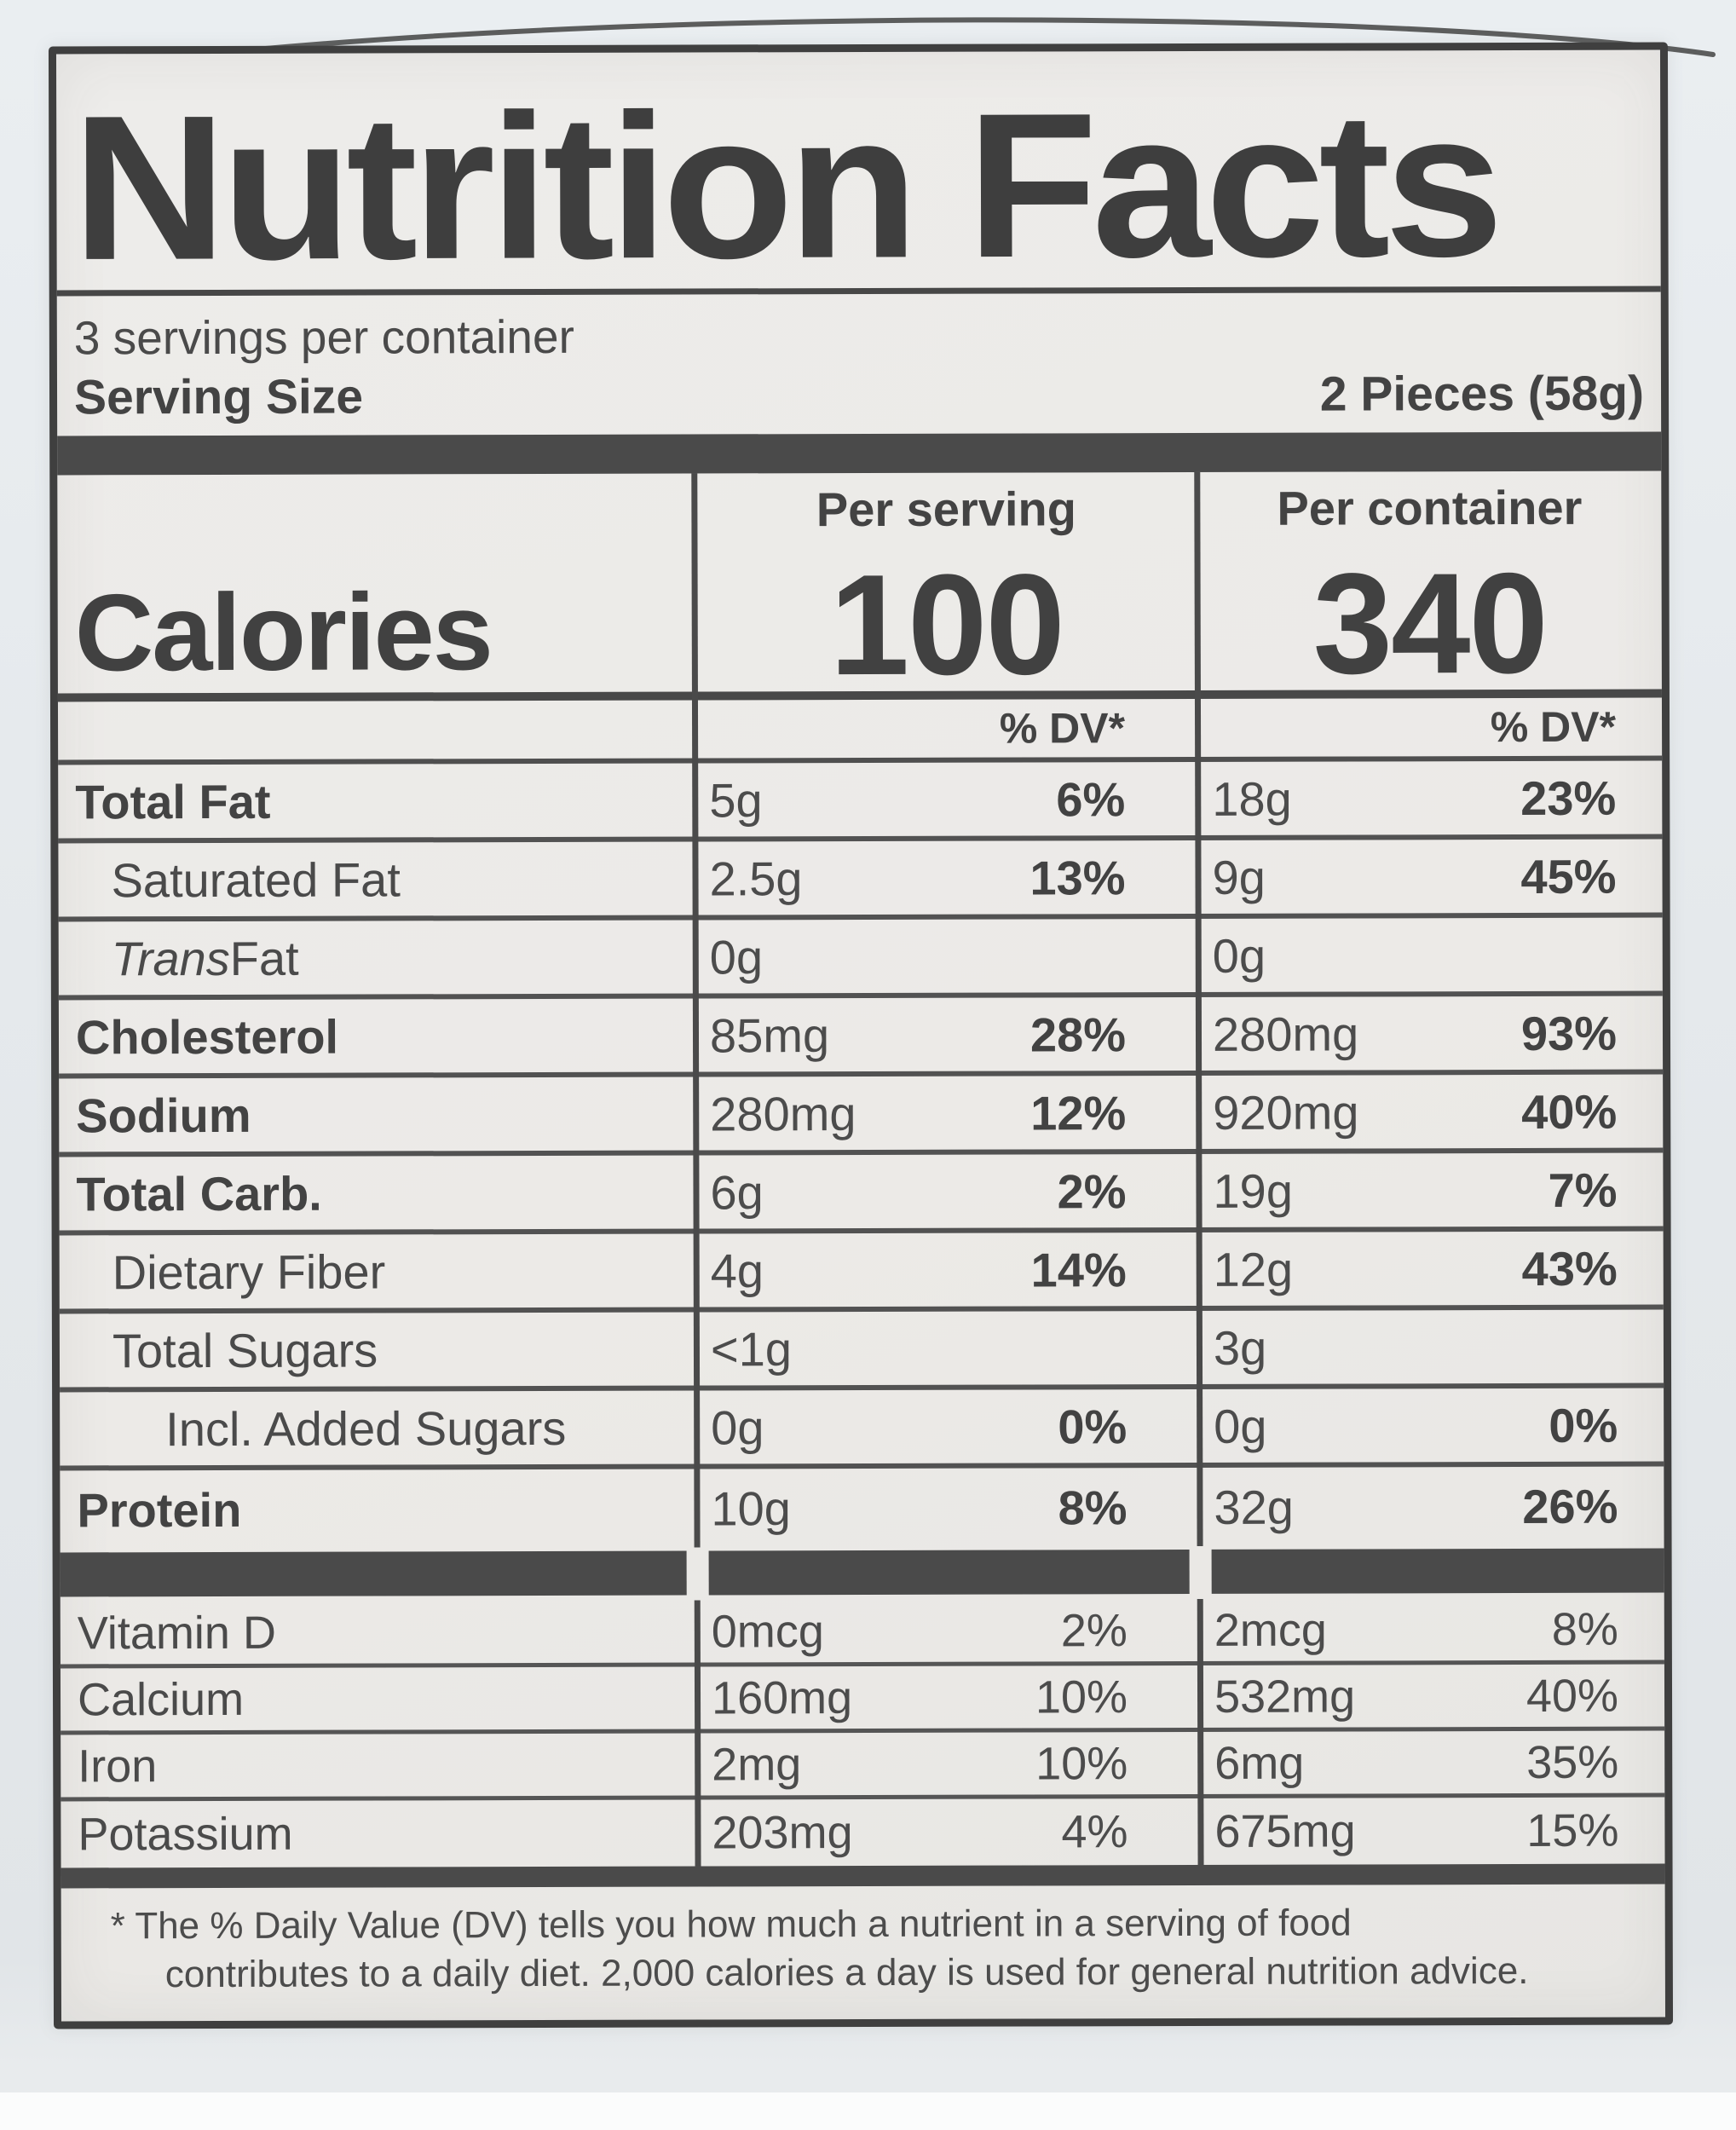 Image resolution: width=1736 pixels, height=2130 pixels. Describe the element at coordinates (1285, 1696) in the screenshot. I see `amount-per-container: 532mg` at that location.